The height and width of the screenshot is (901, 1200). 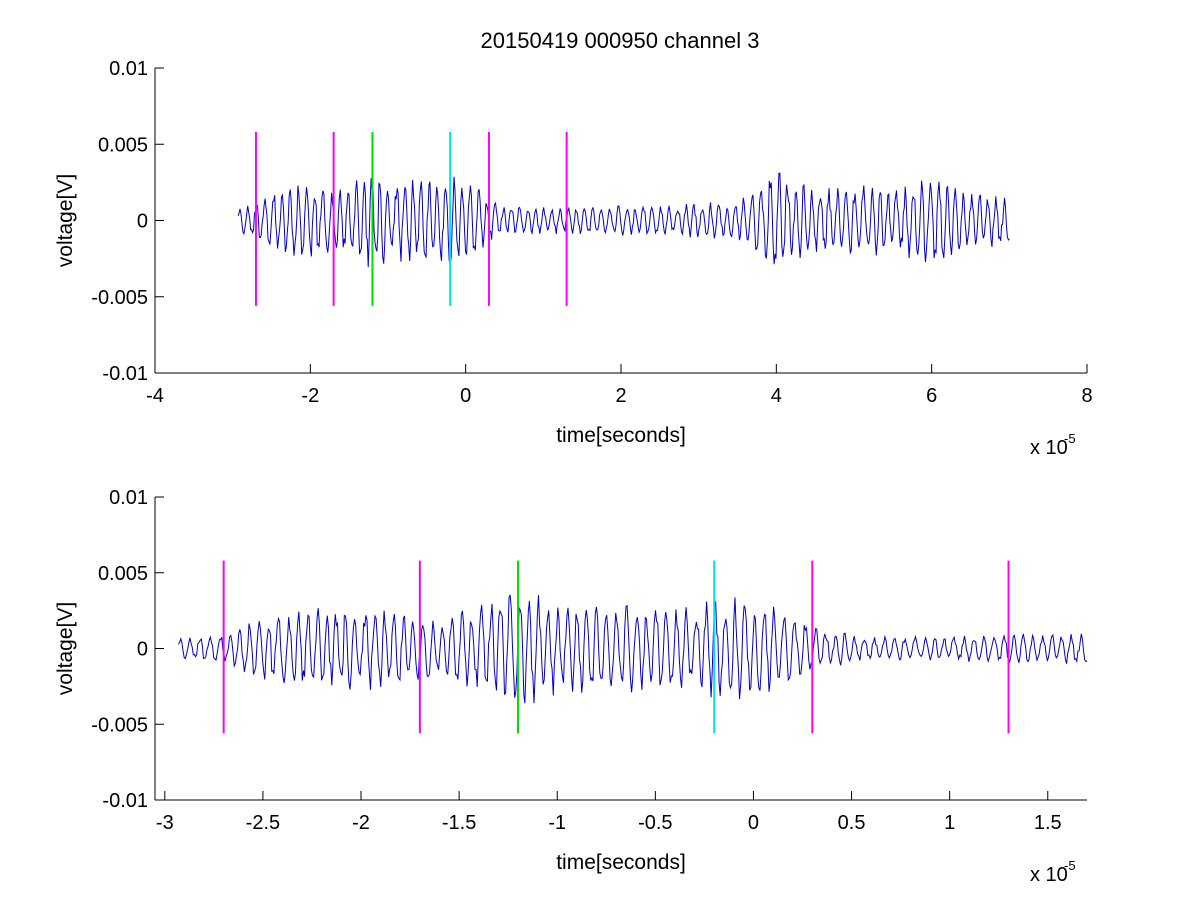 I want to click on x-tick-label: 1, so click(x=949, y=823).